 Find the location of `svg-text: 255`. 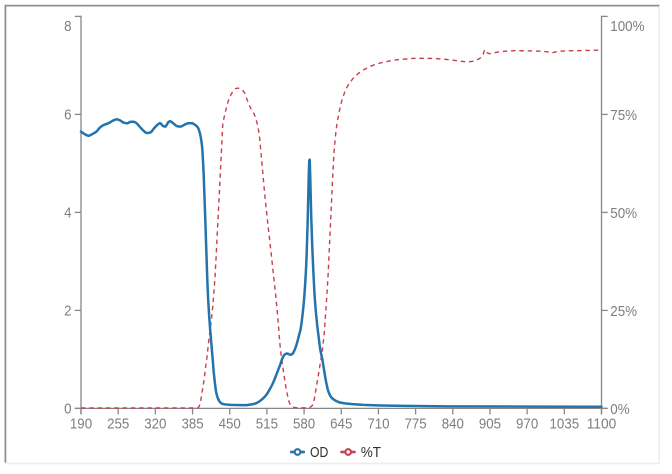

svg-text: 255 is located at coordinates (118, 423).